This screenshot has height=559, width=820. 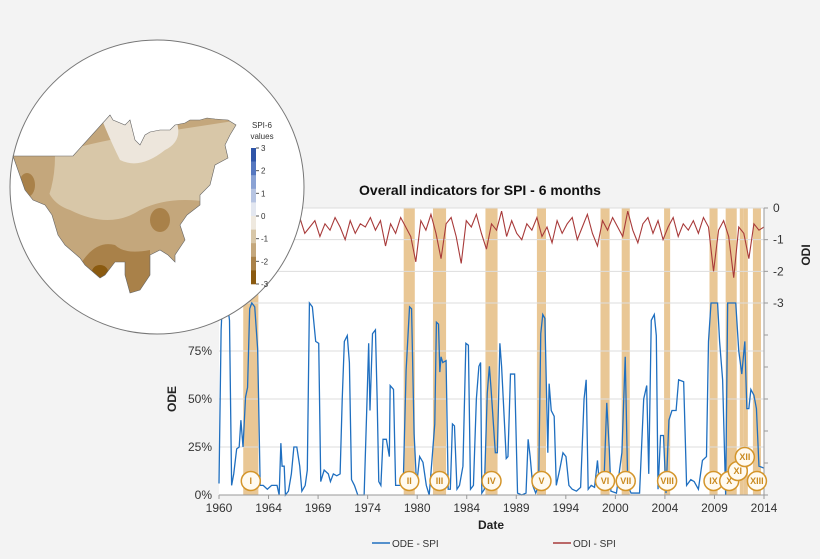 What do you see at coordinates (263, 216) in the screenshot?
I see `colorbar-tick-label: 0` at bounding box center [263, 216].